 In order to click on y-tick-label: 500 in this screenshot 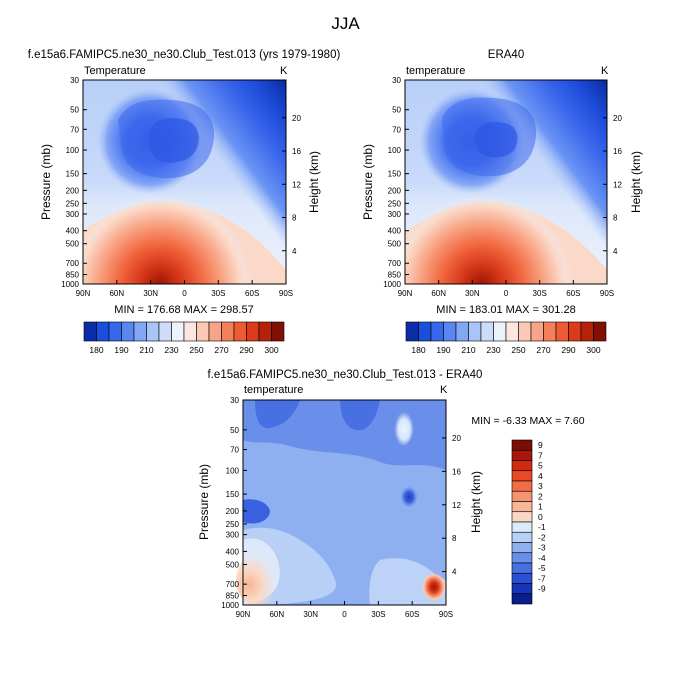, I will do `click(395, 244)`.